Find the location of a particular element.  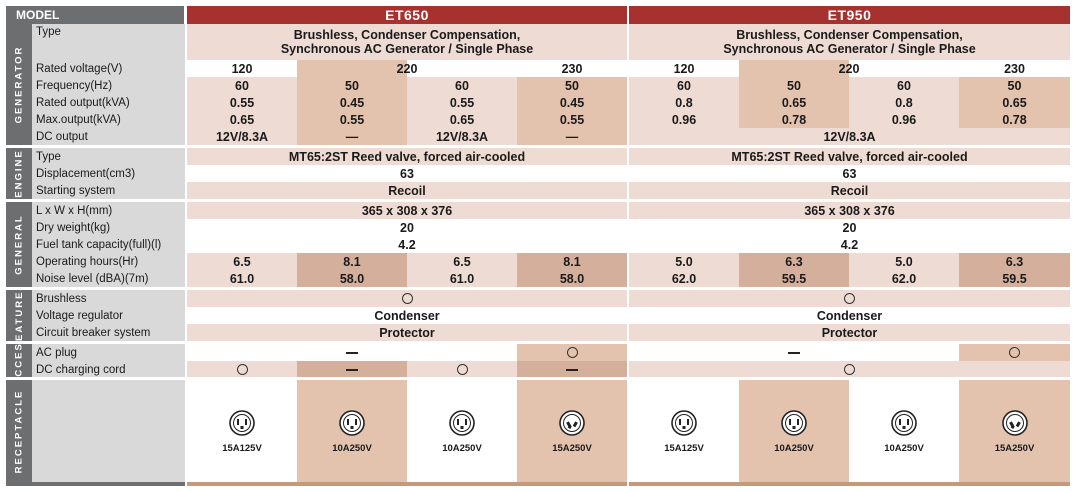

model-header: MODEL is located at coordinates (95, 15).